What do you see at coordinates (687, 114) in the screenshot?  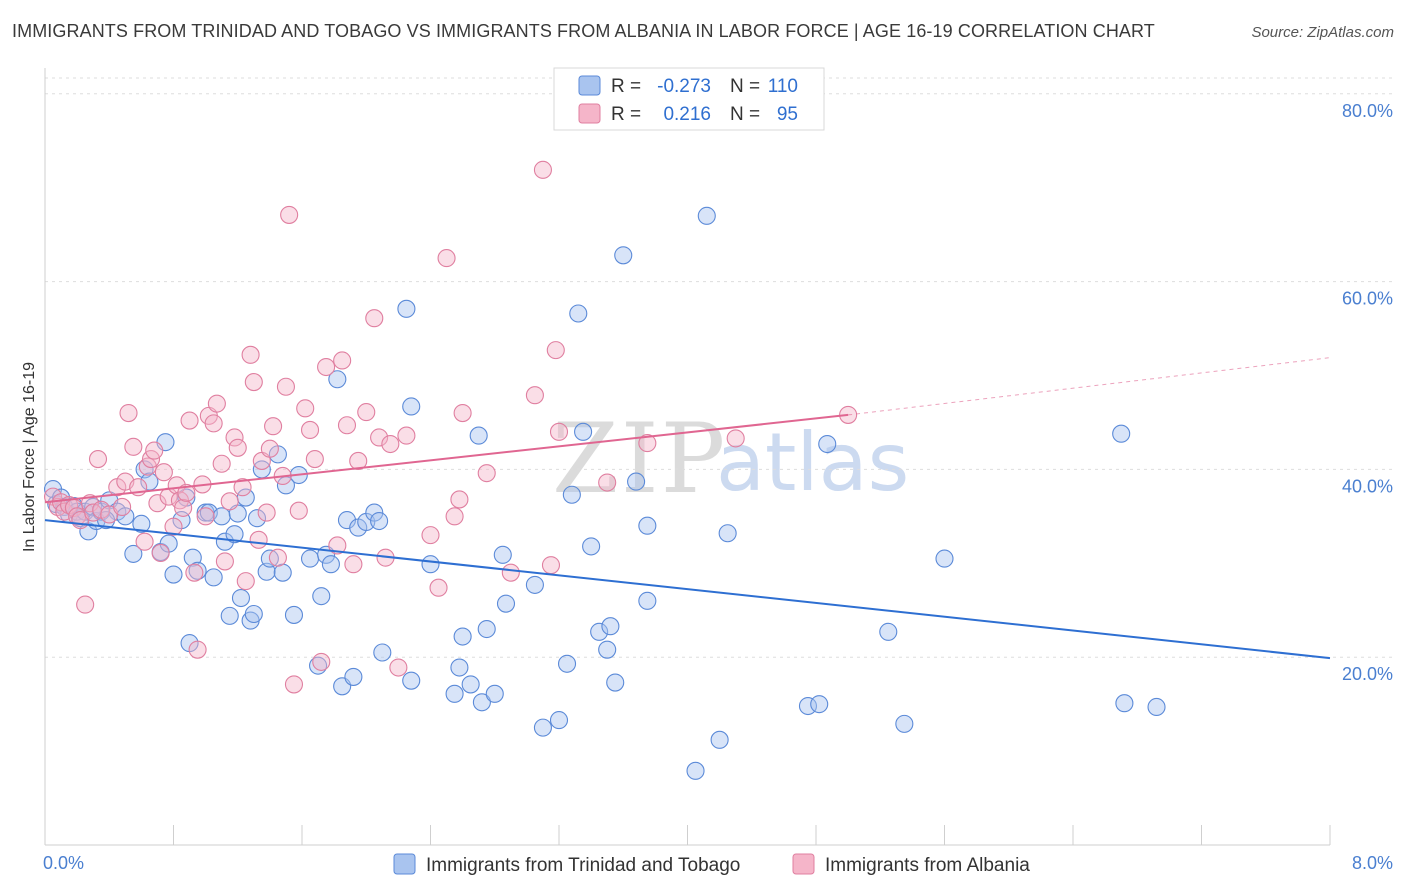 I see `legend-r-value-1: 0.216` at bounding box center [687, 114].